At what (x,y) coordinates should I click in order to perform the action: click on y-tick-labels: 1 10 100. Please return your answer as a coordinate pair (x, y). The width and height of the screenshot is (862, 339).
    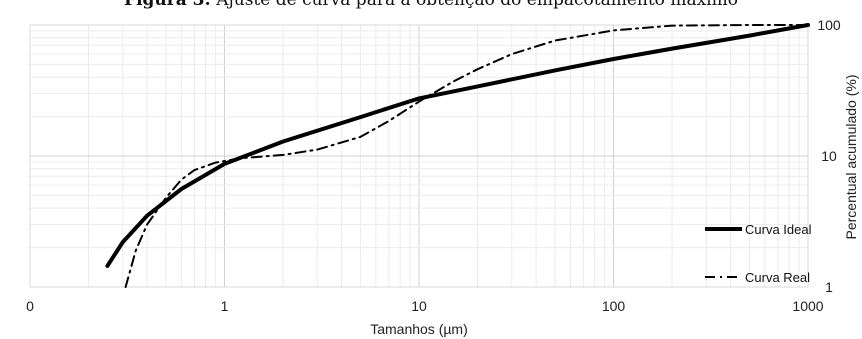
    Looking at the image, I should click on (829, 156).